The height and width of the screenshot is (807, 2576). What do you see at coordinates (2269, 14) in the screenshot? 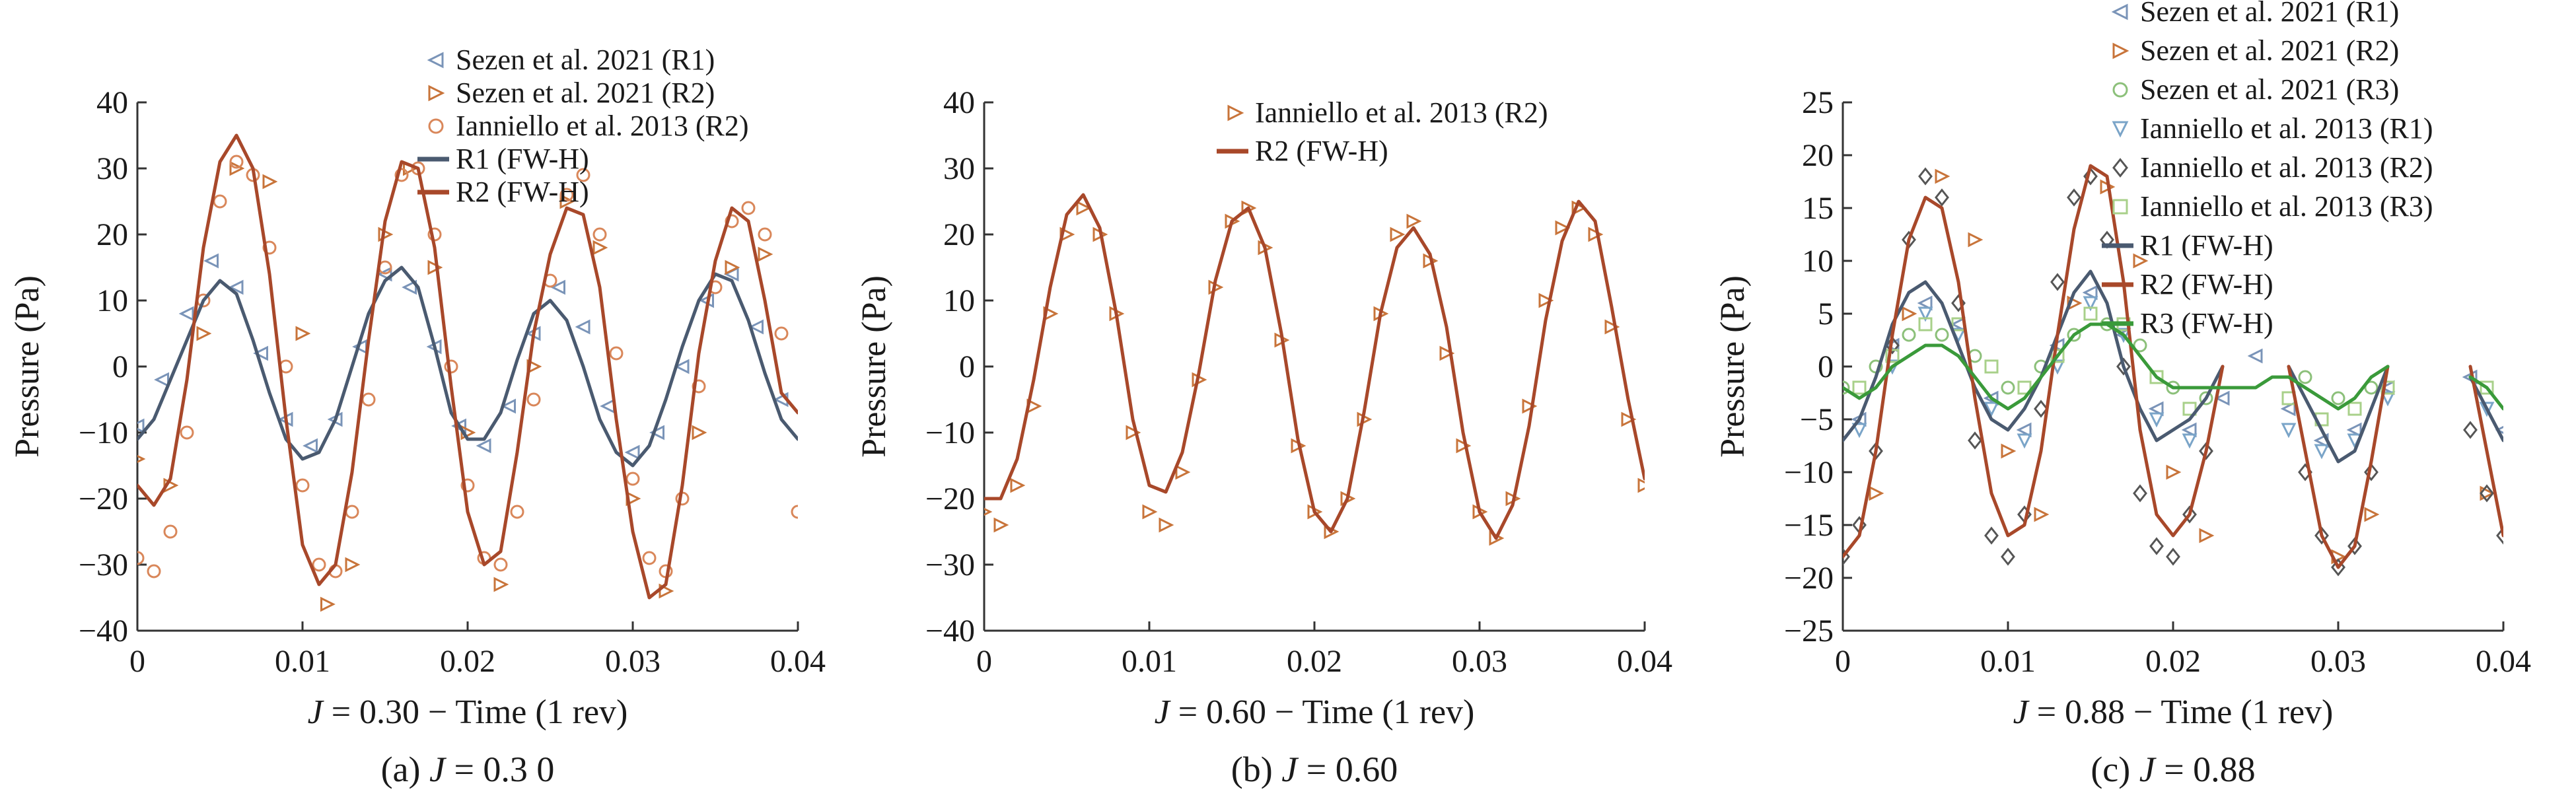
I see `legend-label: Sezen et al. 2021 (R1)` at bounding box center [2269, 14].